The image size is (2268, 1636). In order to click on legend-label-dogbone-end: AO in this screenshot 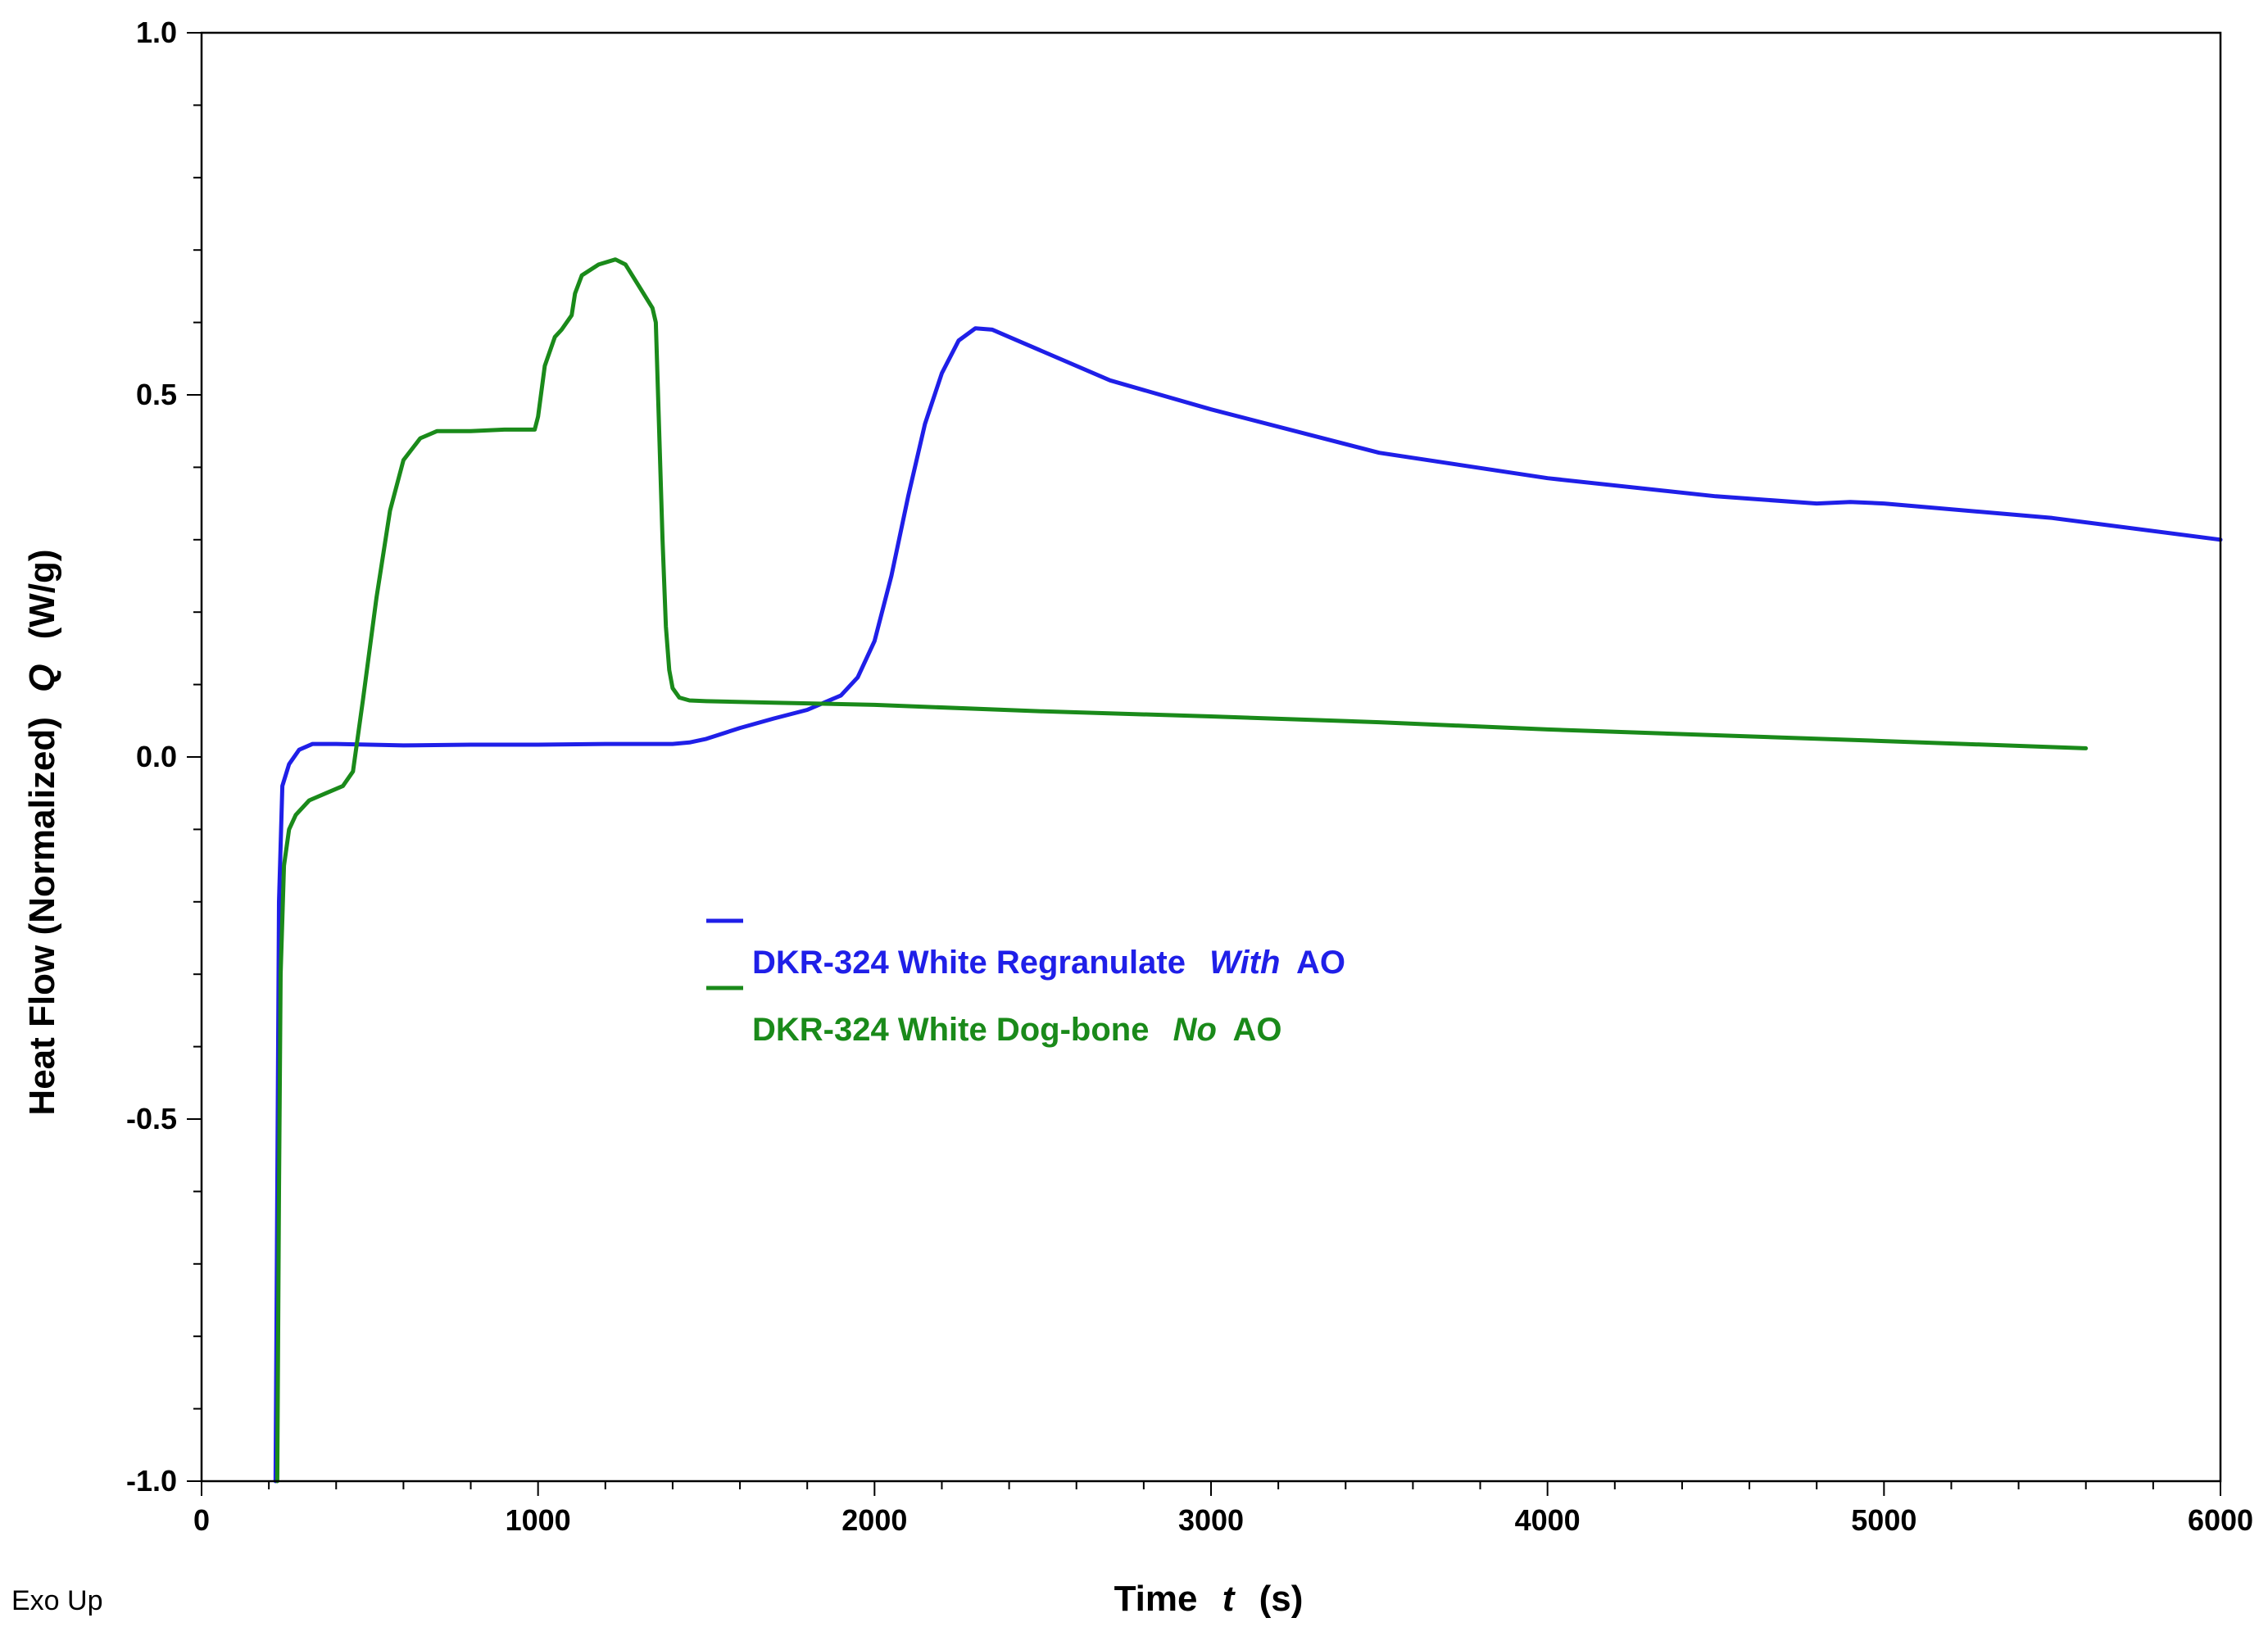, I will do `click(1257, 1030)`.